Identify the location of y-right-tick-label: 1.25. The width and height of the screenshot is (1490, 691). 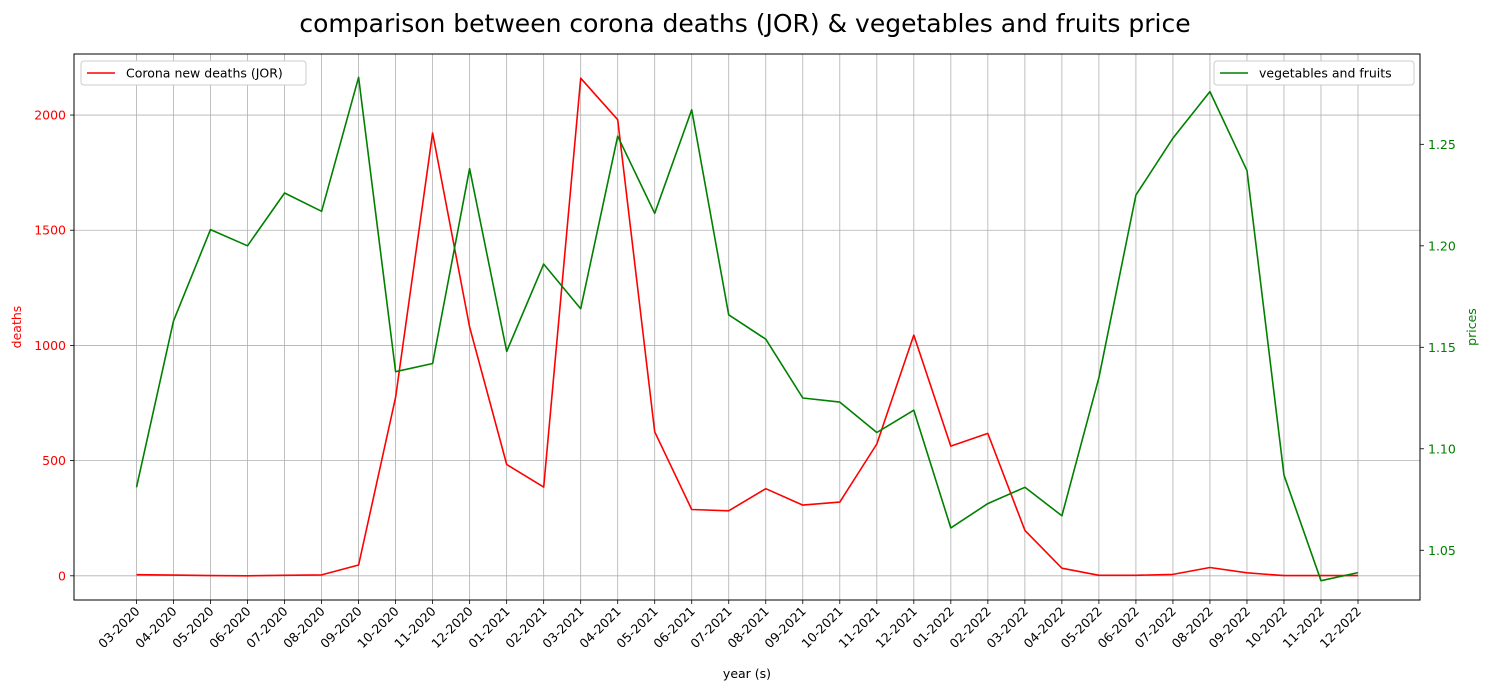
(1442, 144).